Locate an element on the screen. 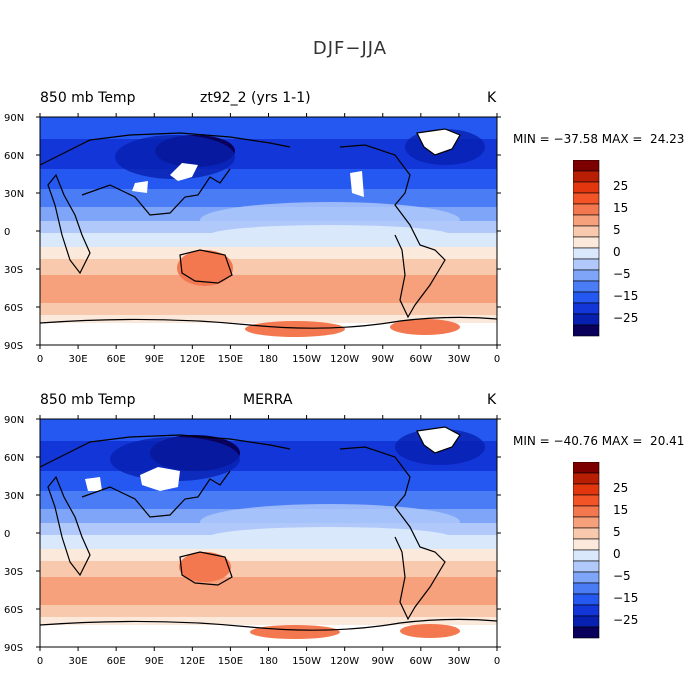 The image size is (700, 700). colorbar-label: −15 is located at coordinates (625, 598).